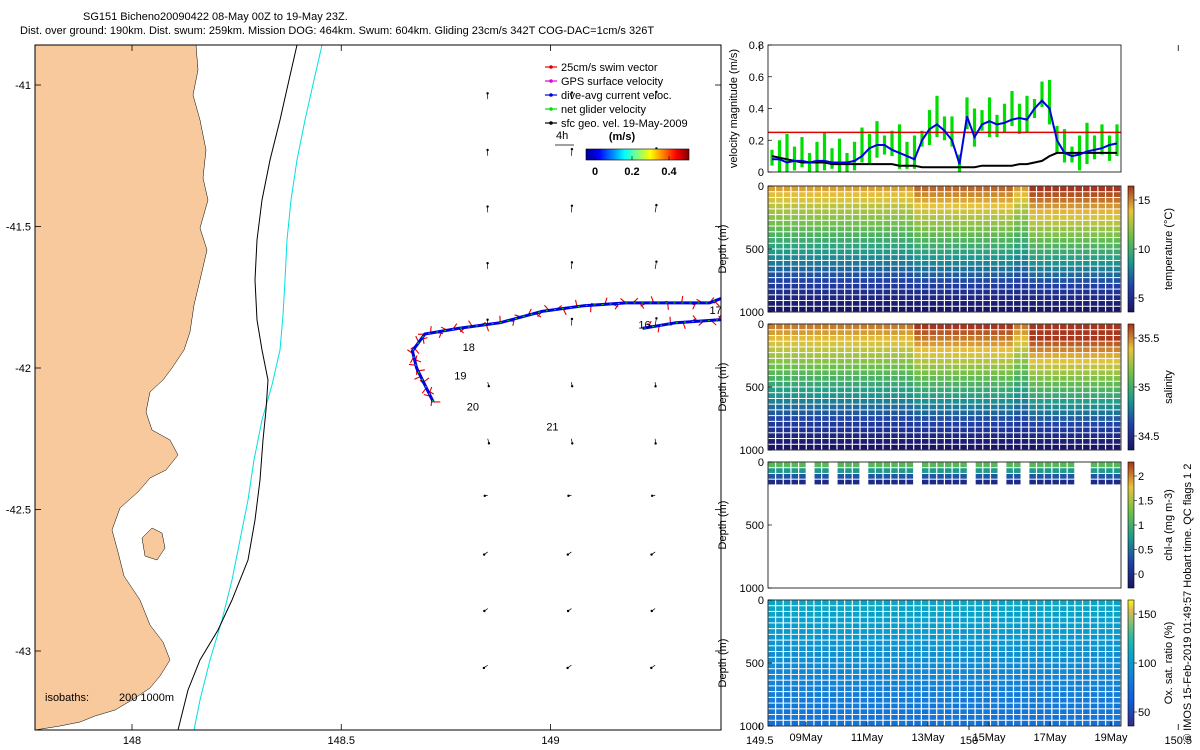  I want to click on net-velocity-bar, so click(877, 139).